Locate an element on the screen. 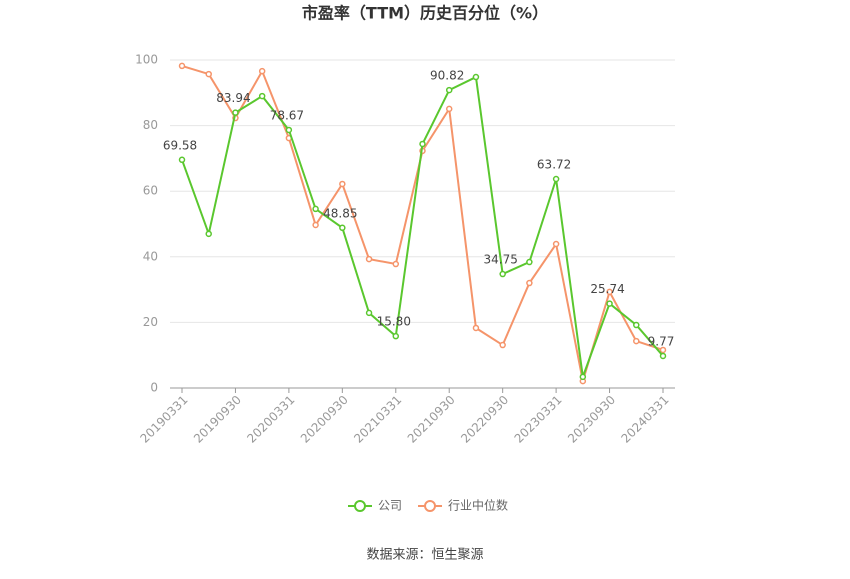 This screenshot has width=850, height=579. legend-item: 公司 is located at coordinates (375, 506).